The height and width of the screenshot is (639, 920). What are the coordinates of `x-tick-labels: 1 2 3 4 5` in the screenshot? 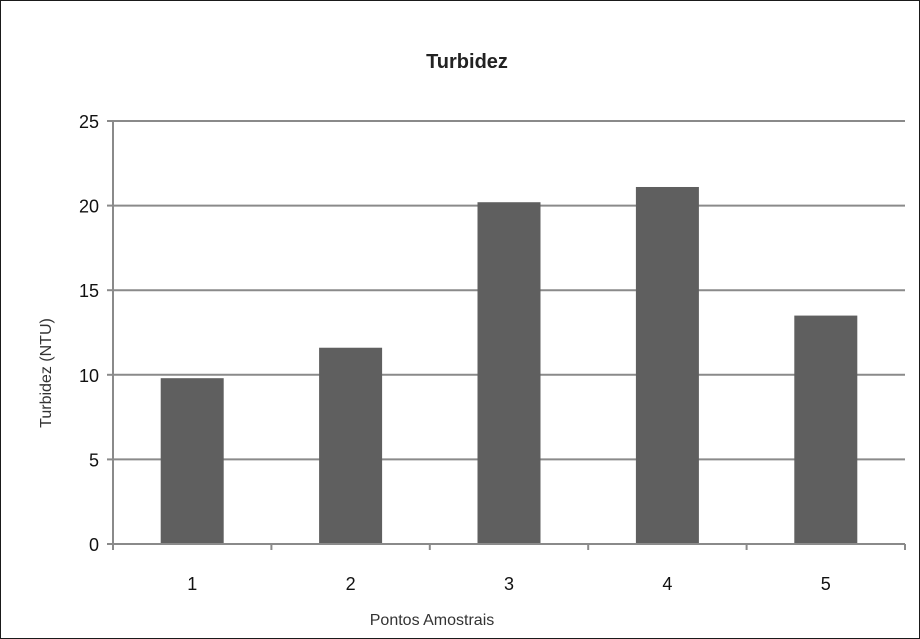 It's located at (509, 584).